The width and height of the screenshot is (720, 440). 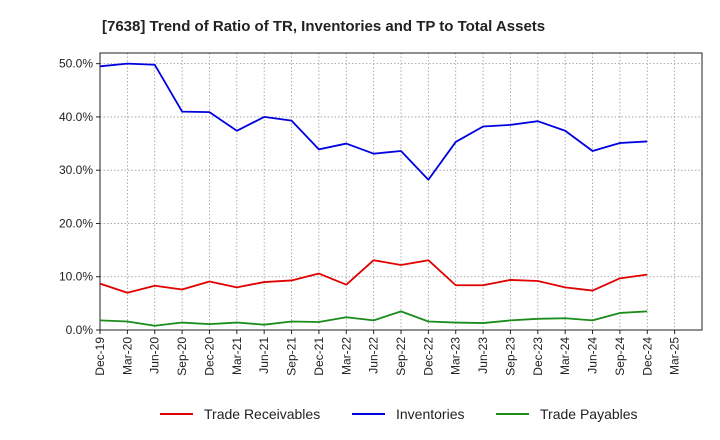 What do you see at coordinates (264, 355) in the screenshot?
I see `x-tick-label: Jun-21` at bounding box center [264, 355].